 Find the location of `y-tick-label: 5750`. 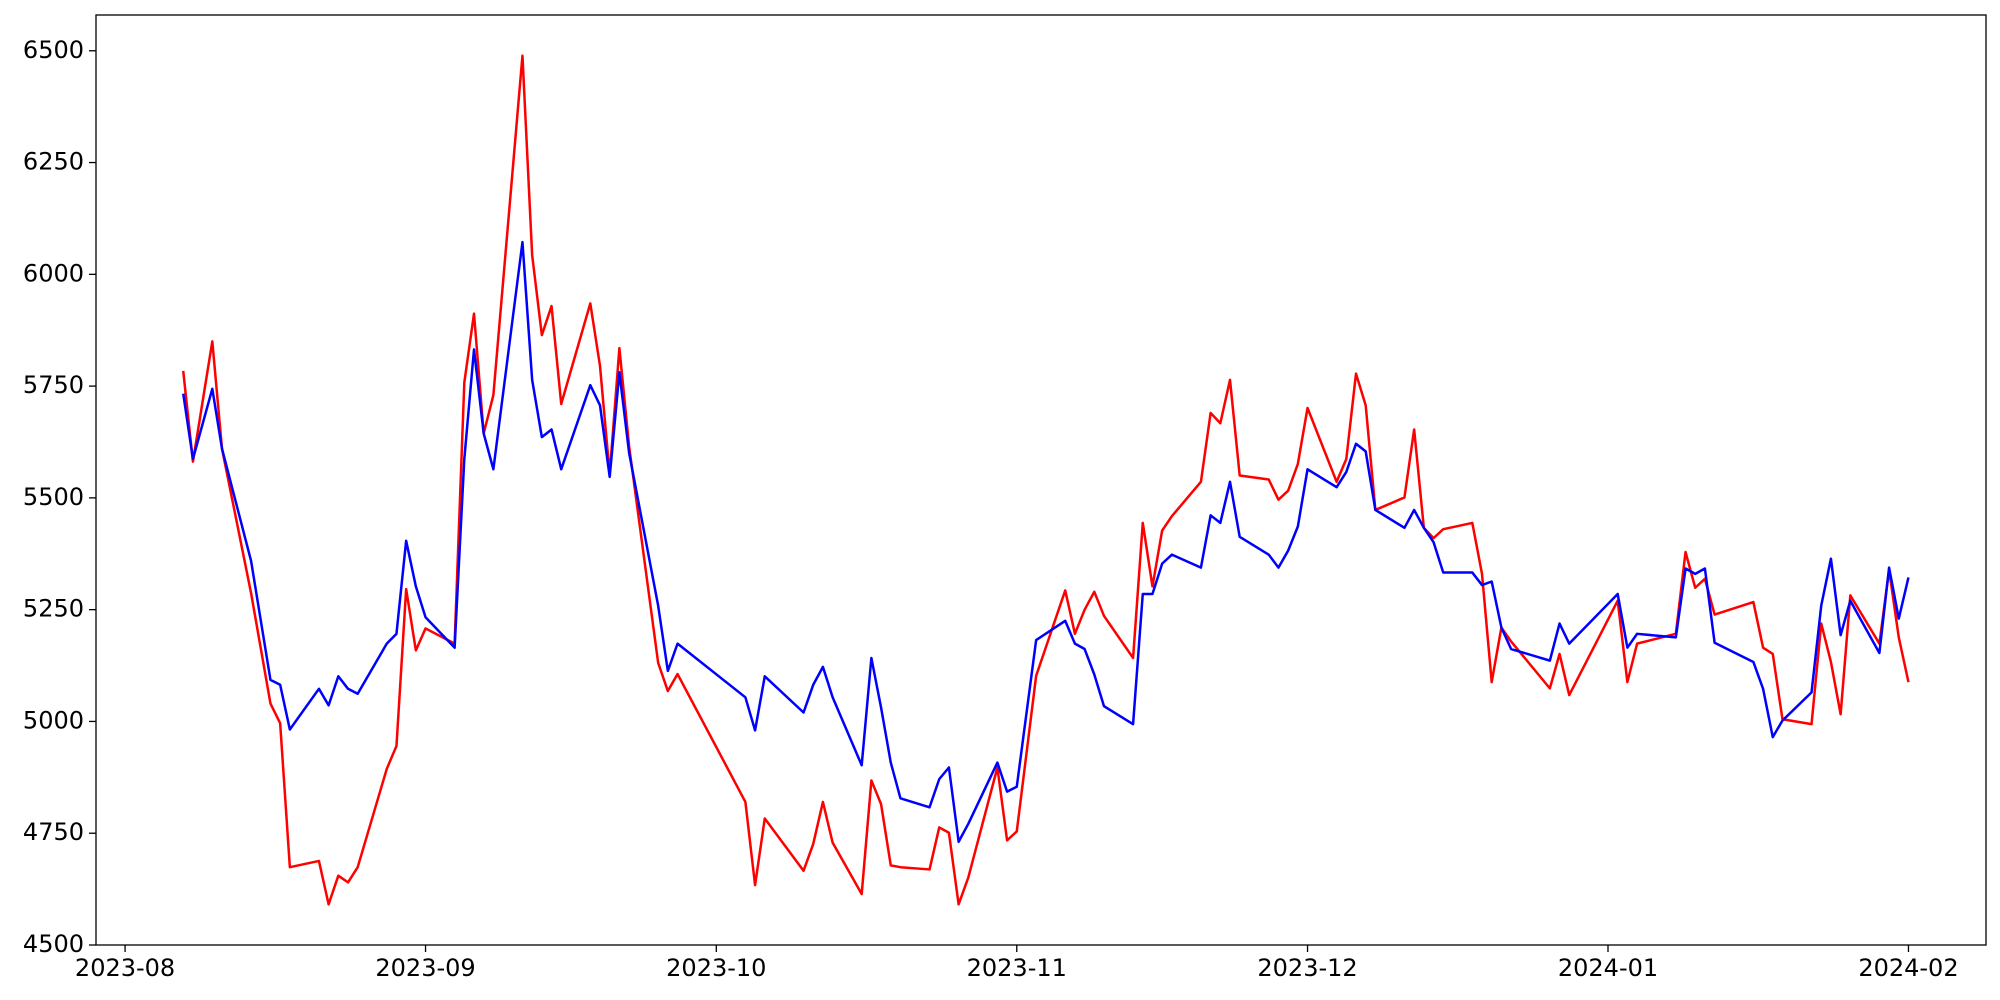

y-tick-label: 5750 is located at coordinates (53, 385).